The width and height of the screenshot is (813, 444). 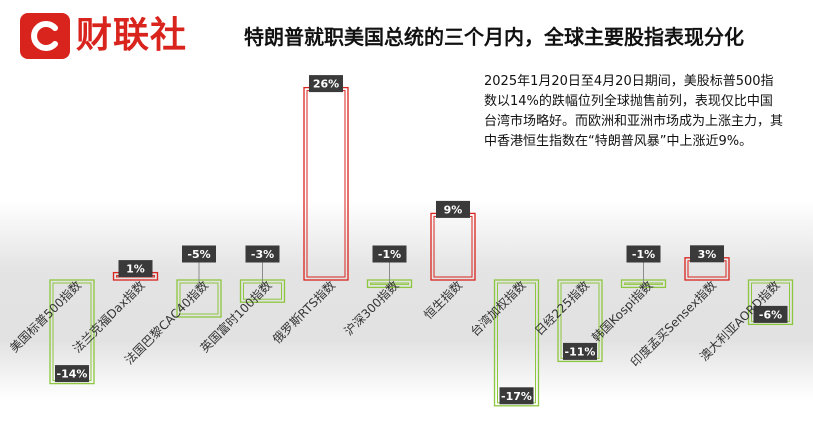 I want to click on data-label: -14%, so click(x=72, y=374).